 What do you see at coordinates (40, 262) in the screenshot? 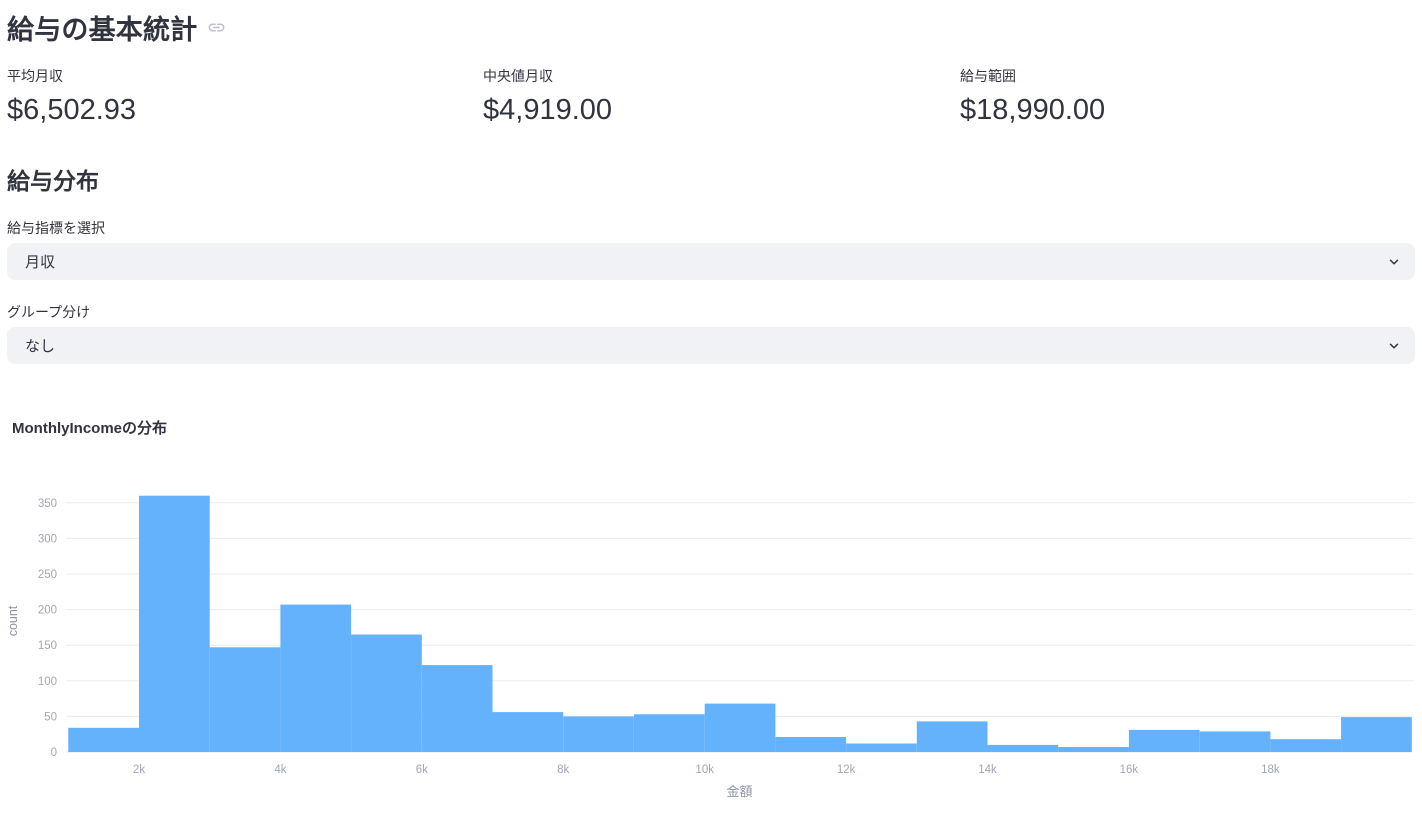
I see `salary-metric-select-value: 月収` at bounding box center [40, 262].